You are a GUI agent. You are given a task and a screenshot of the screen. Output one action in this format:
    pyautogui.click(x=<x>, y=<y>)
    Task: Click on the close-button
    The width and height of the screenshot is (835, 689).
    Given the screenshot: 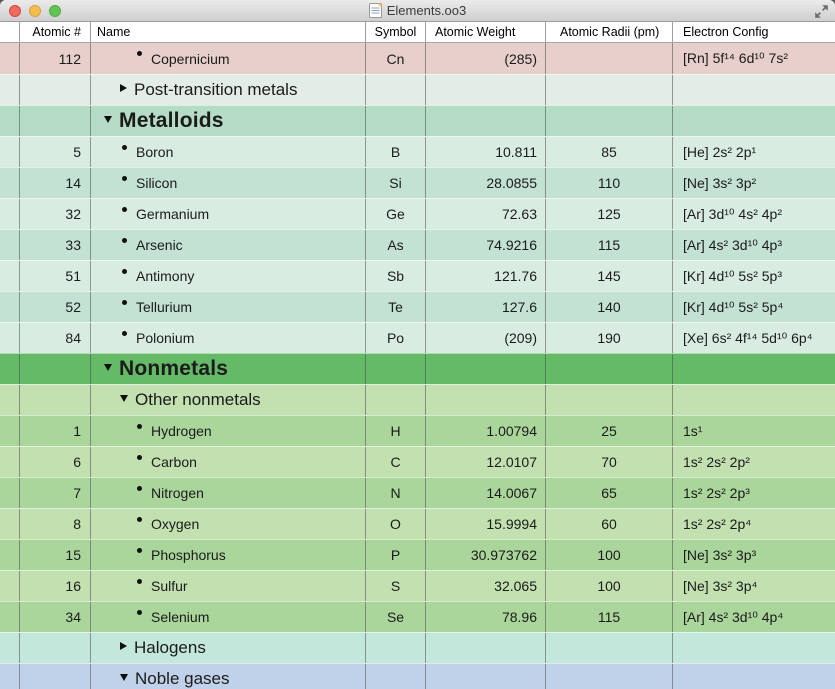 What is the action you would take?
    pyautogui.click(x=15, y=10)
    